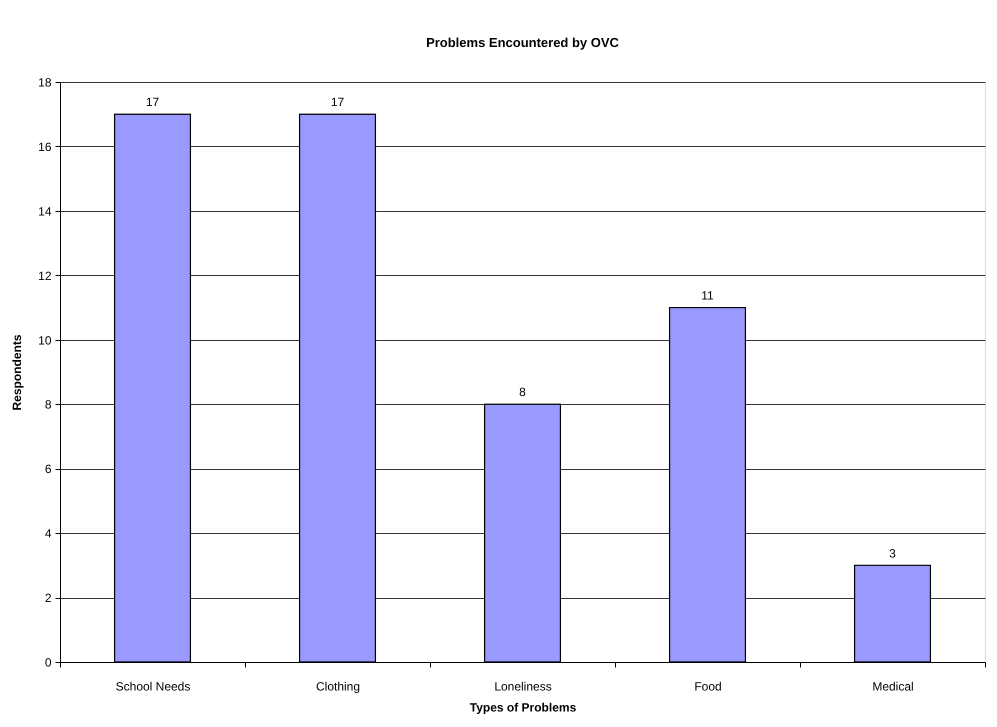 This screenshot has height=727, width=997. What do you see at coordinates (45, 211) in the screenshot?
I see `y-tick-label: 14` at bounding box center [45, 211].